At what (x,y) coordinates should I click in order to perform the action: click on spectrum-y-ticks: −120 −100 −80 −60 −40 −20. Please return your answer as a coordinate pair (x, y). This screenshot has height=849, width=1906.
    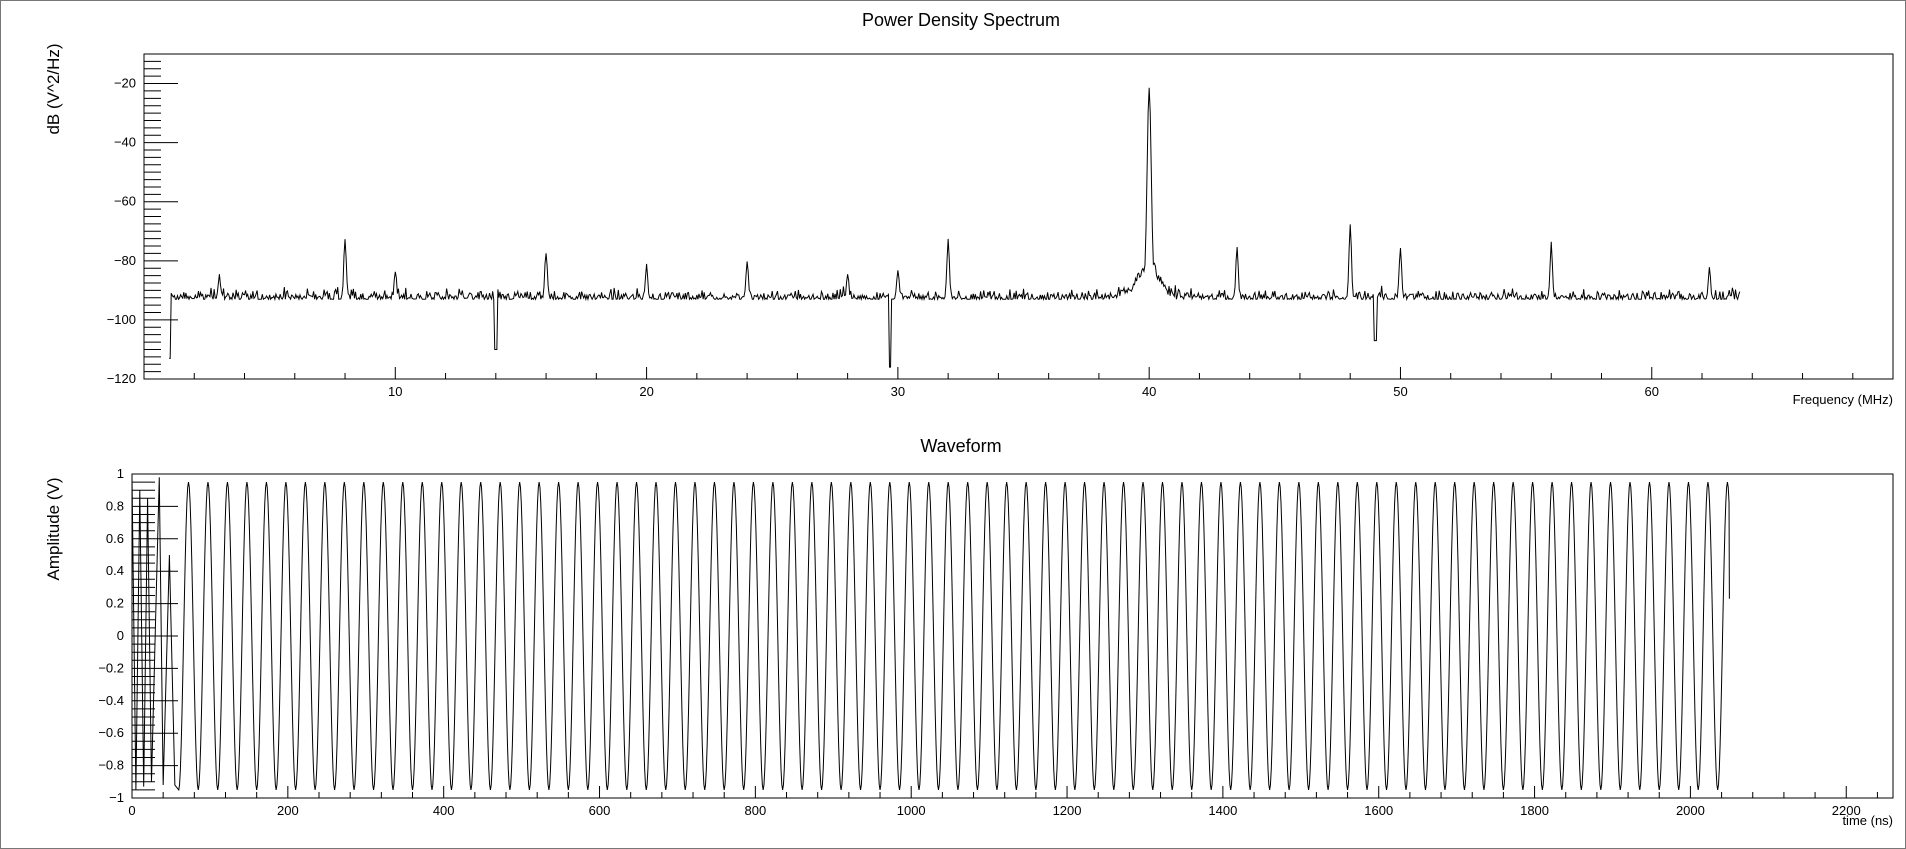
    Looking at the image, I should click on (142, 219).